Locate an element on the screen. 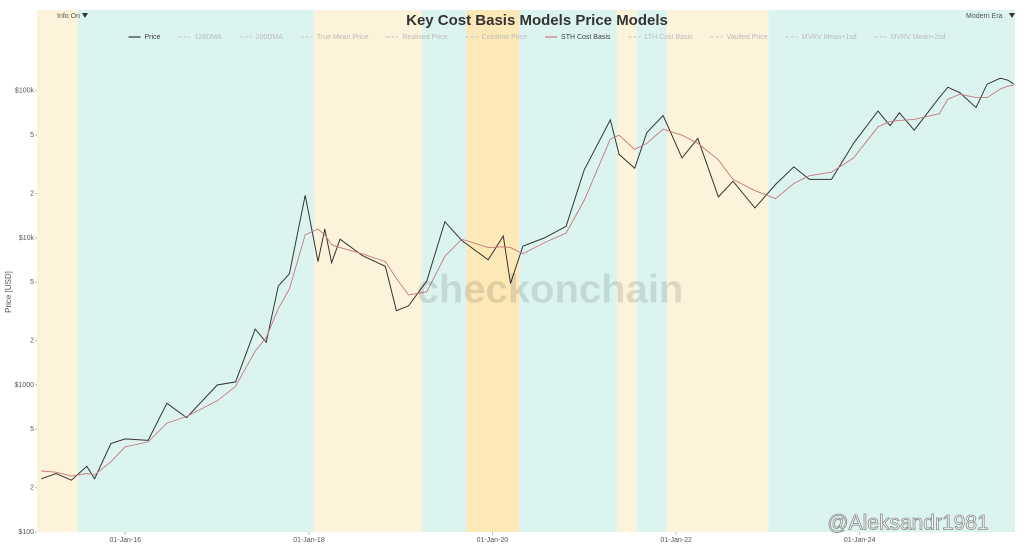 This screenshot has width=1024, height=550. x-tick-label: 01-Jan-22 is located at coordinates (676, 540).